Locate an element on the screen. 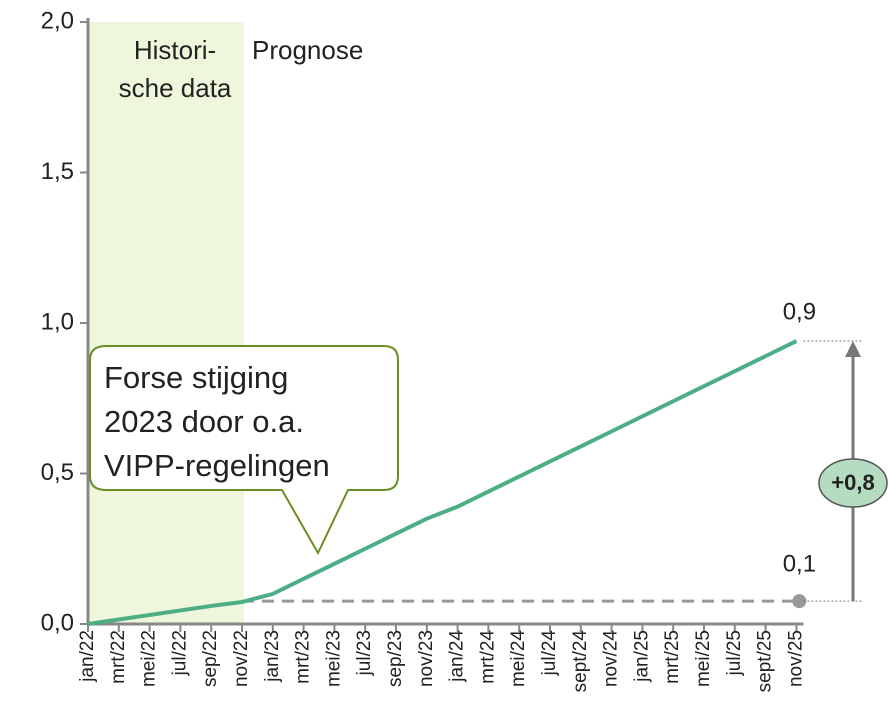 This screenshot has height=724, width=888. x-tick-label: sept/24 is located at coordinates (580, 661).